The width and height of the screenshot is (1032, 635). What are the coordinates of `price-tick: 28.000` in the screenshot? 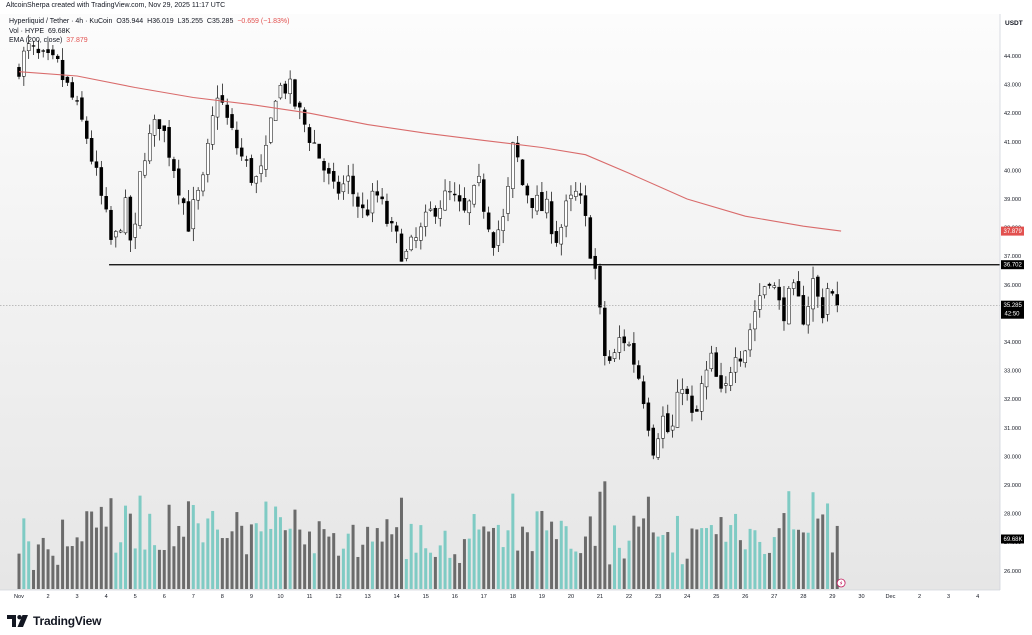 It's located at (1012, 515).